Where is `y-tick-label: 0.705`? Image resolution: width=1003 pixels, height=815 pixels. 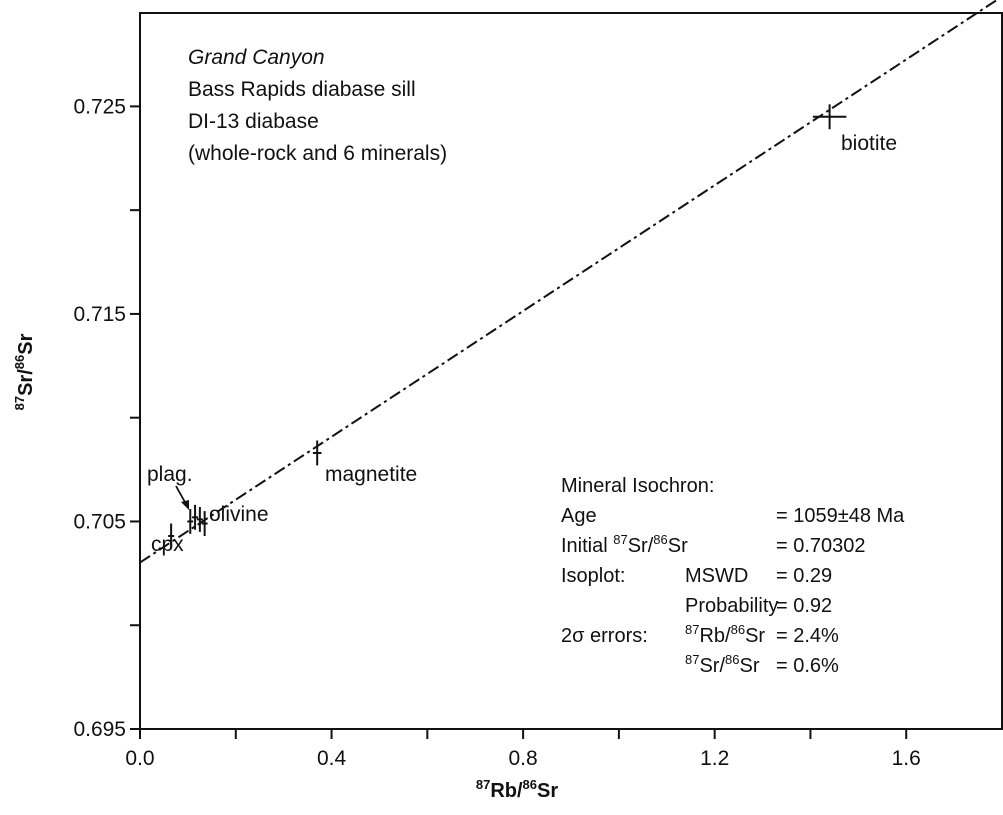 y-tick-label: 0.705 is located at coordinates (99, 521).